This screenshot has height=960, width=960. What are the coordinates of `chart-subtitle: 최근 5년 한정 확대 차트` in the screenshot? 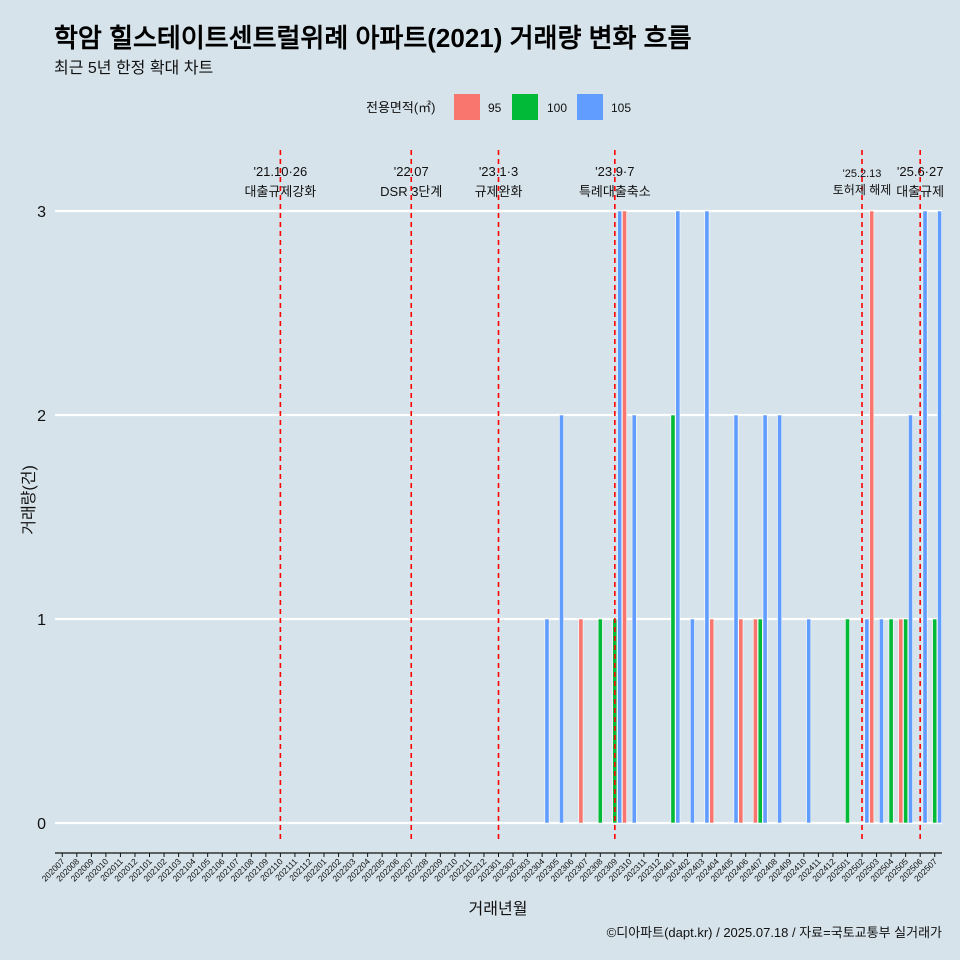 It's located at (134, 68).